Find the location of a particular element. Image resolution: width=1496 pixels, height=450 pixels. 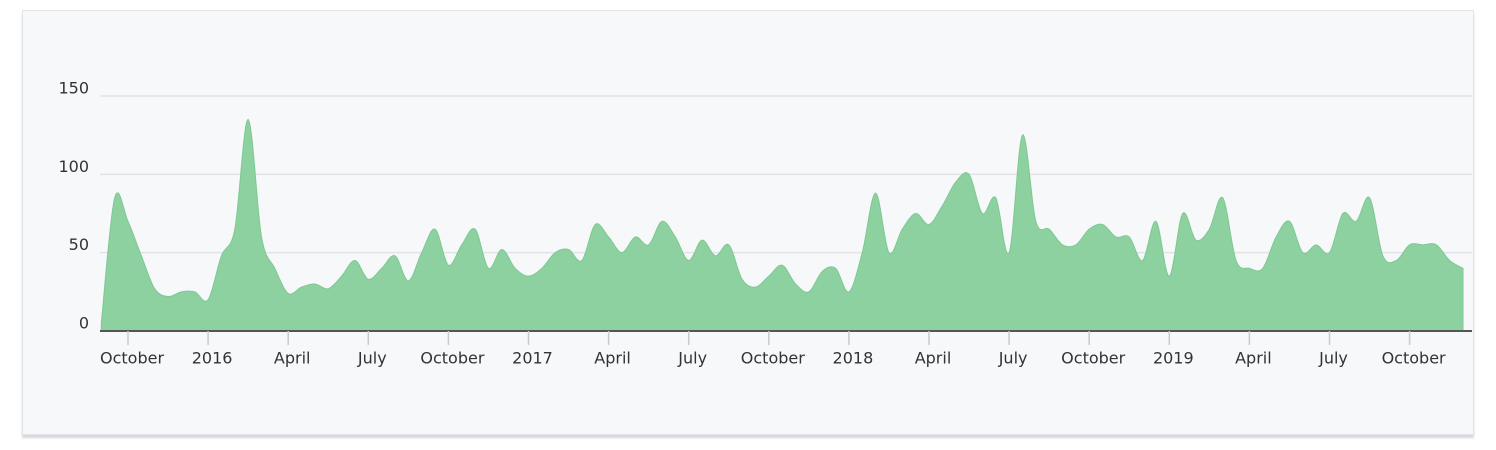

x-tick-label: 2016 is located at coordinates (212, 358).